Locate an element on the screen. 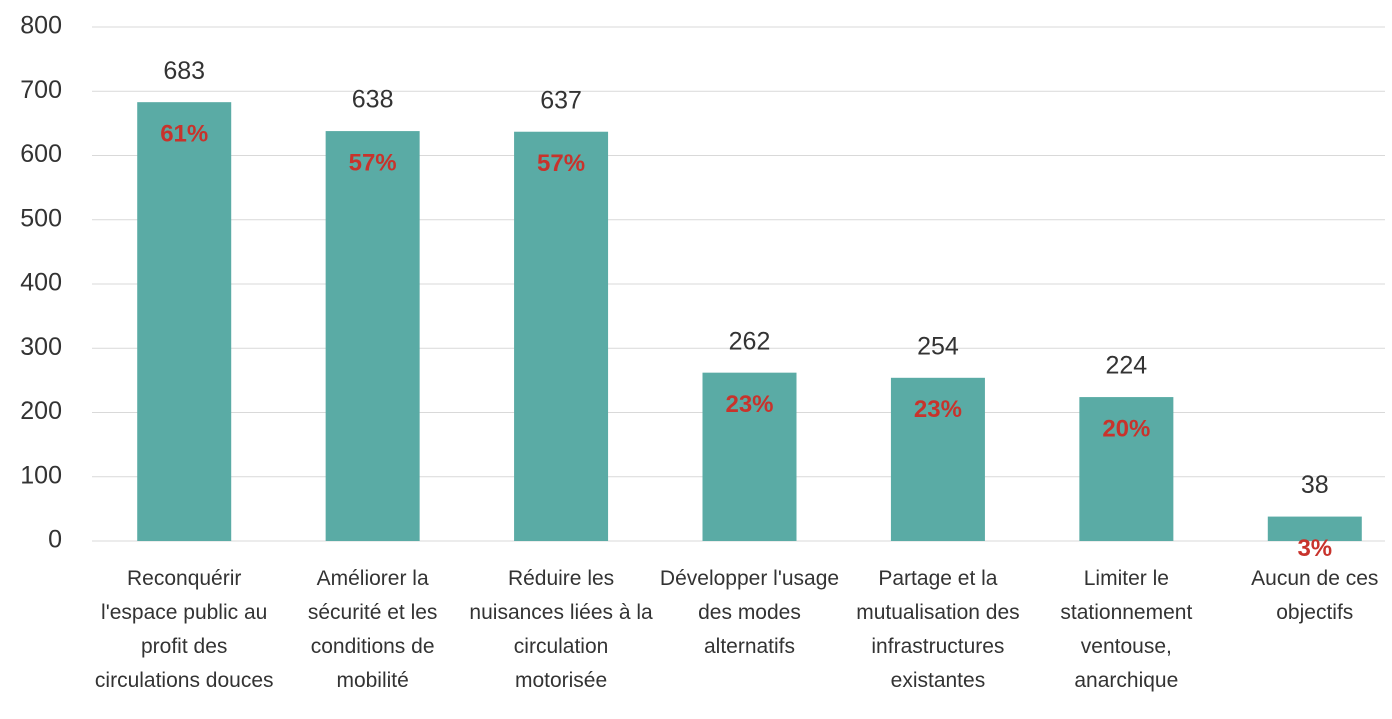  share-label: 20% is located at coordinates (1126, 428).